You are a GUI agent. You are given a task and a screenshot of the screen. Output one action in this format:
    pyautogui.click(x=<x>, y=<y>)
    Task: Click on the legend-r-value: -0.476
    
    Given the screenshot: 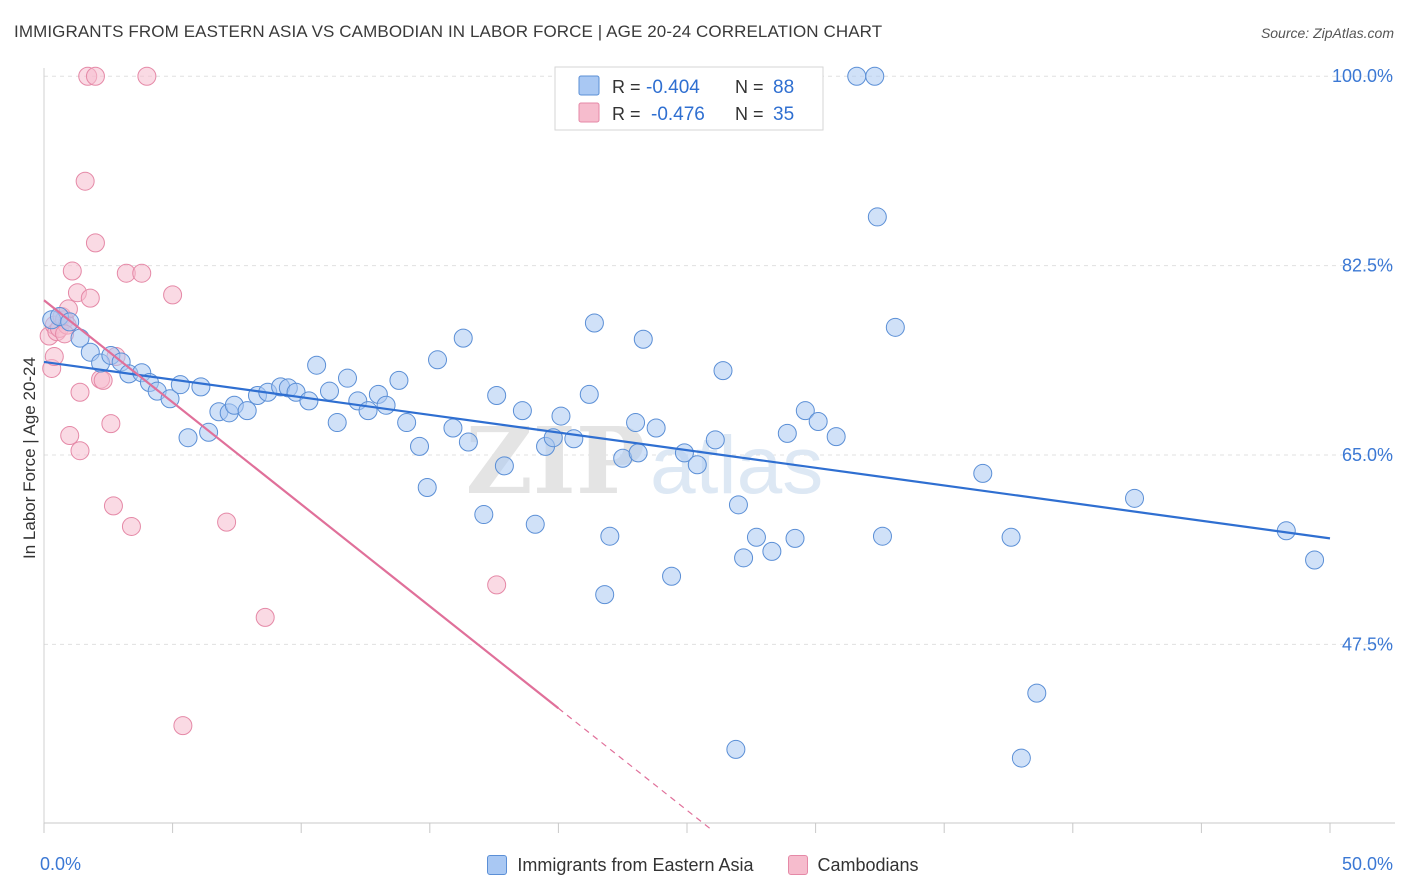 What is the action you would take?
    pyautogui.click(x=678, y=114)
    